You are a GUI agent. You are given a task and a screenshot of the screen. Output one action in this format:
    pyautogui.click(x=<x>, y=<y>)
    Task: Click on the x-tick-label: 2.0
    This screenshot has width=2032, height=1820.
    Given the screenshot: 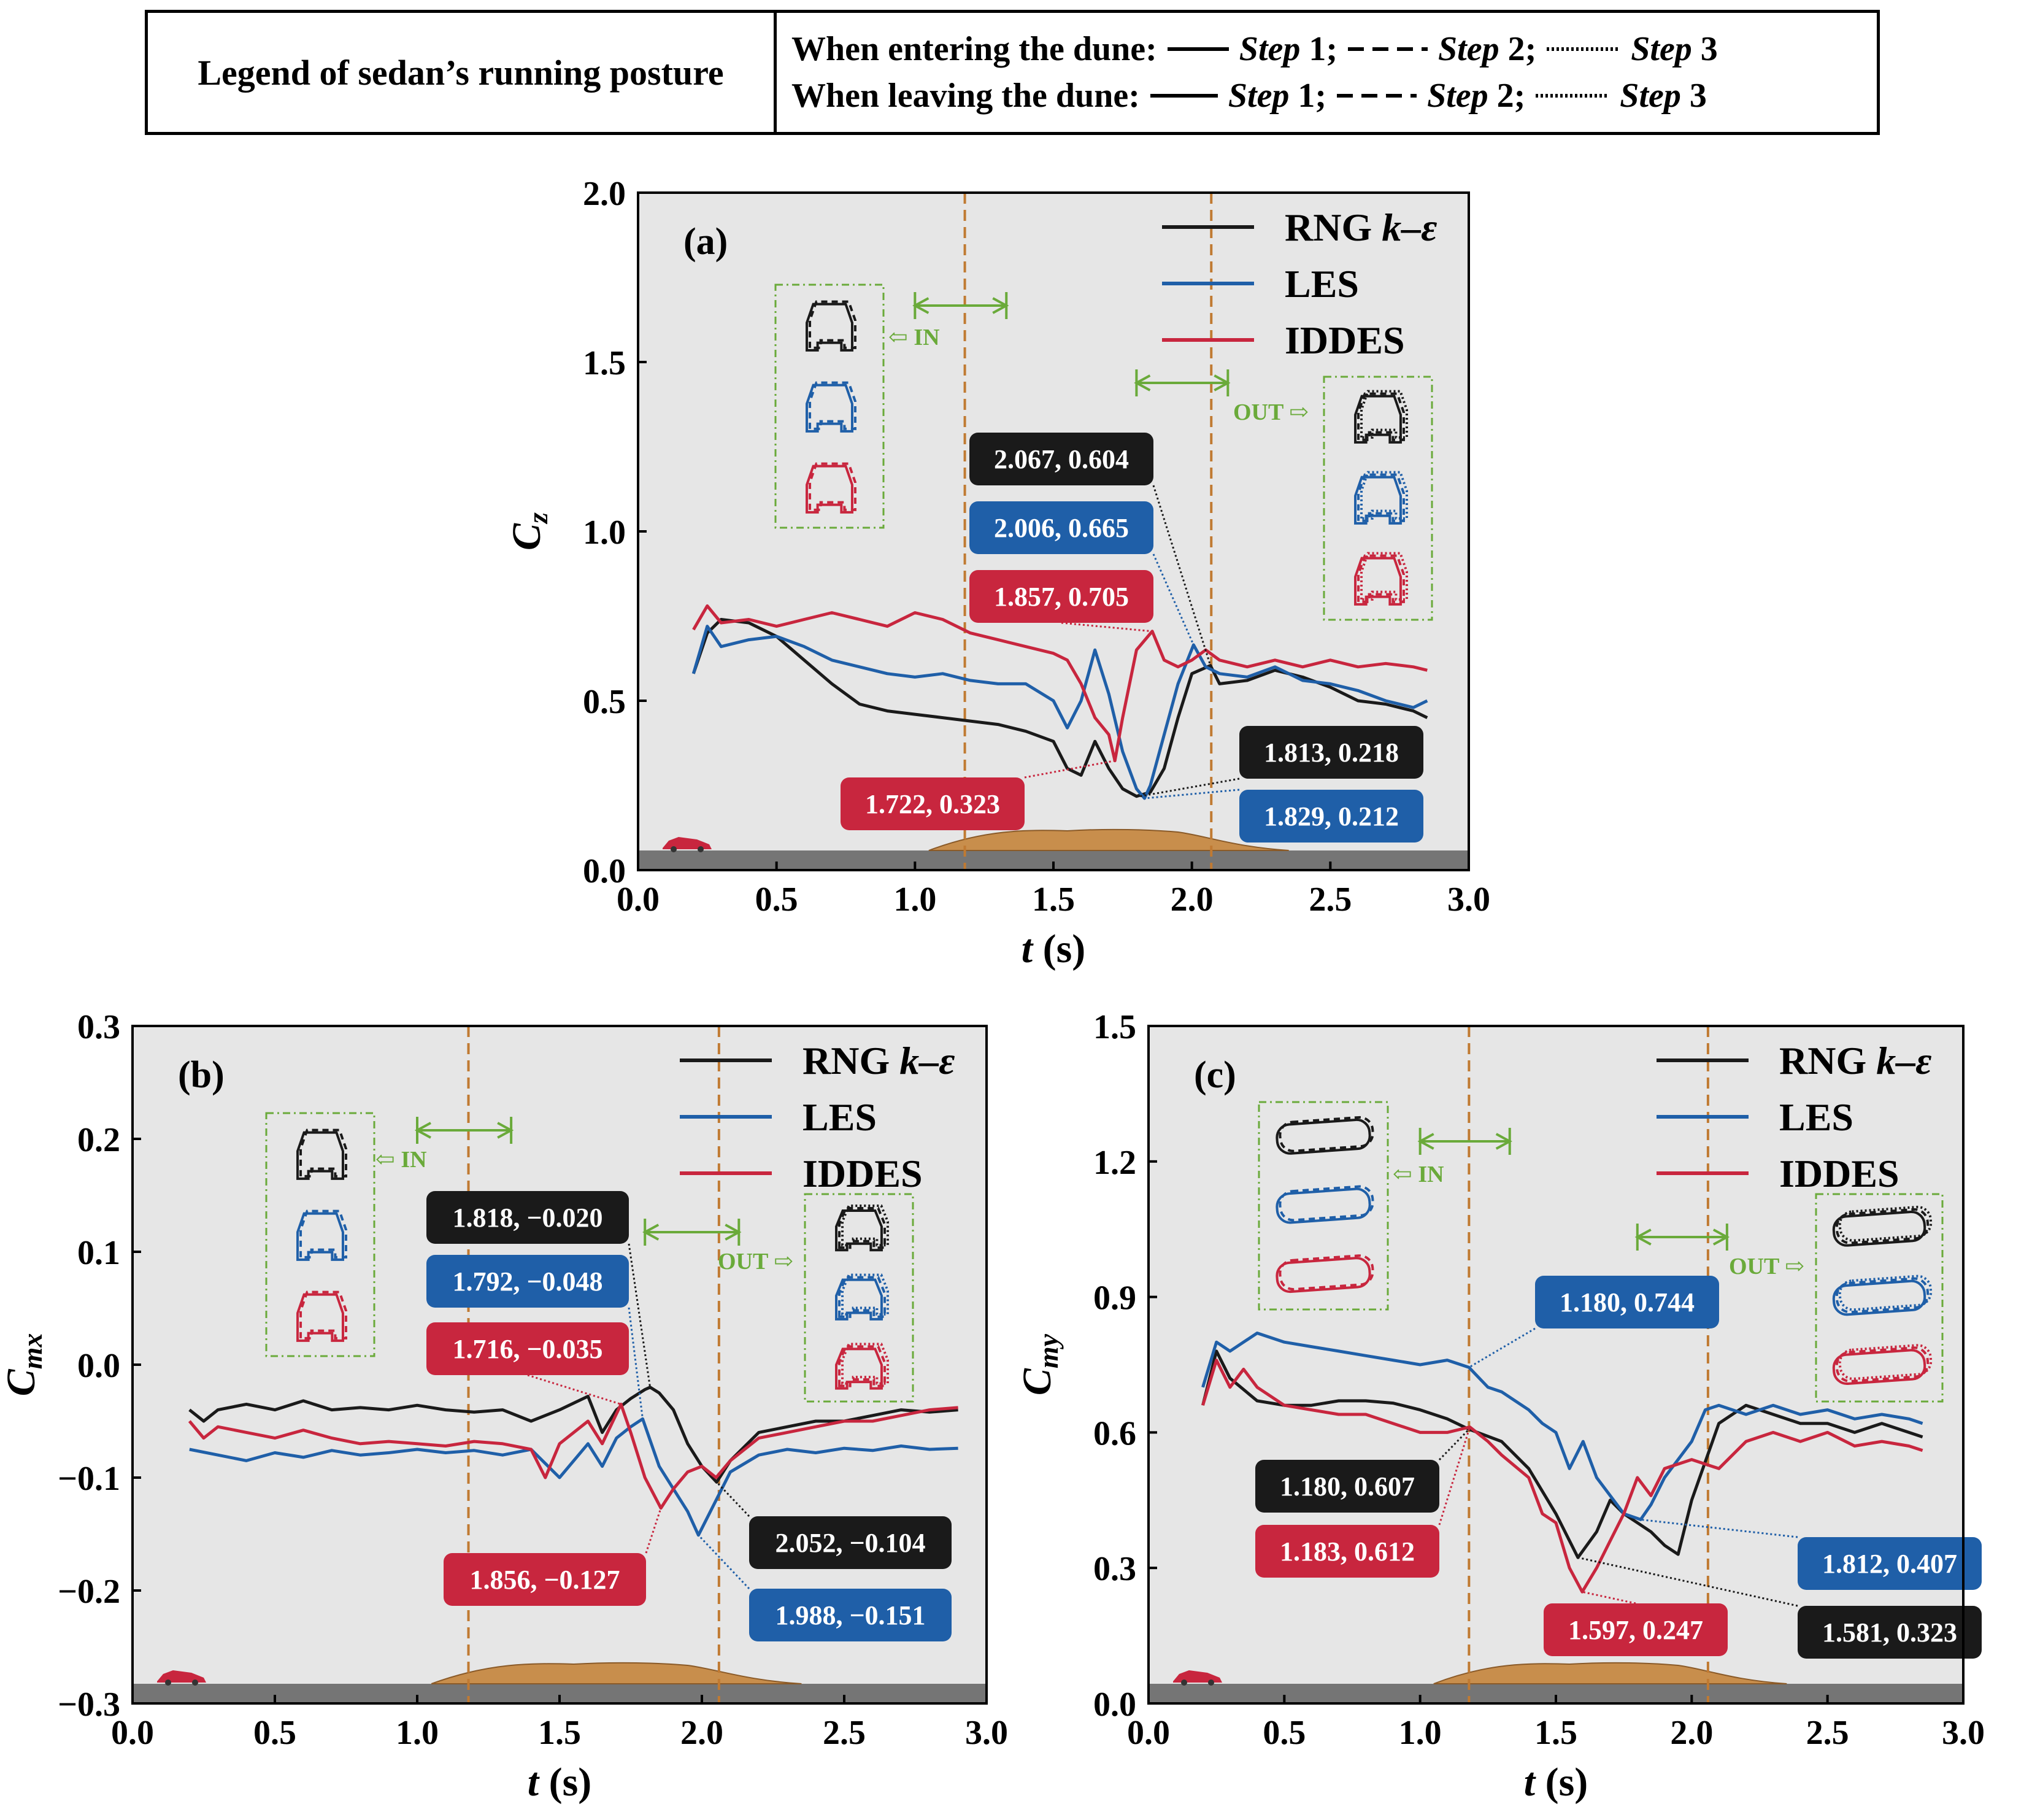 What is the action you would take?
    pyautogui.click(x=701, y=1733)
    